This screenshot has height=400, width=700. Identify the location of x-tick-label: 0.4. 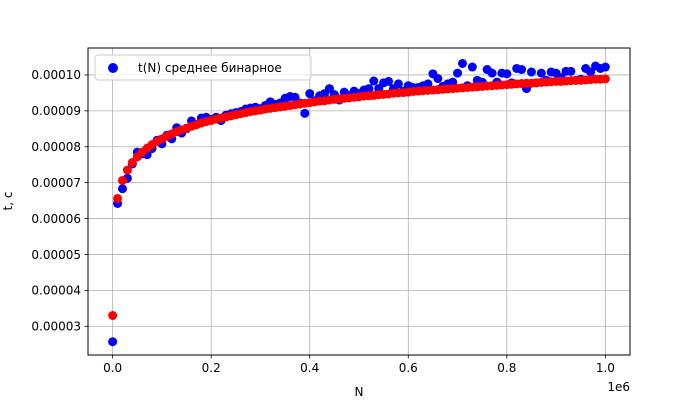
(309, 368).